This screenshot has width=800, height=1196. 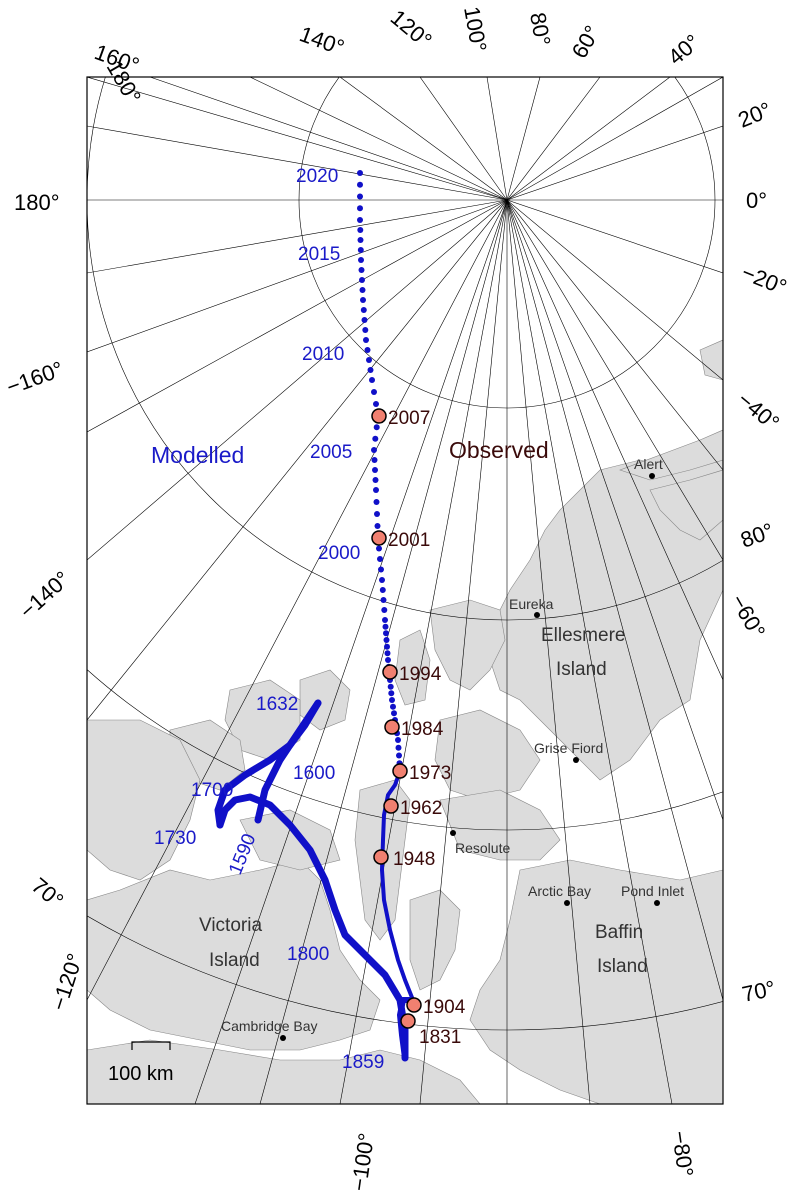 I want to click on obs-label-1962: 1962, so click(x=421, y=808).